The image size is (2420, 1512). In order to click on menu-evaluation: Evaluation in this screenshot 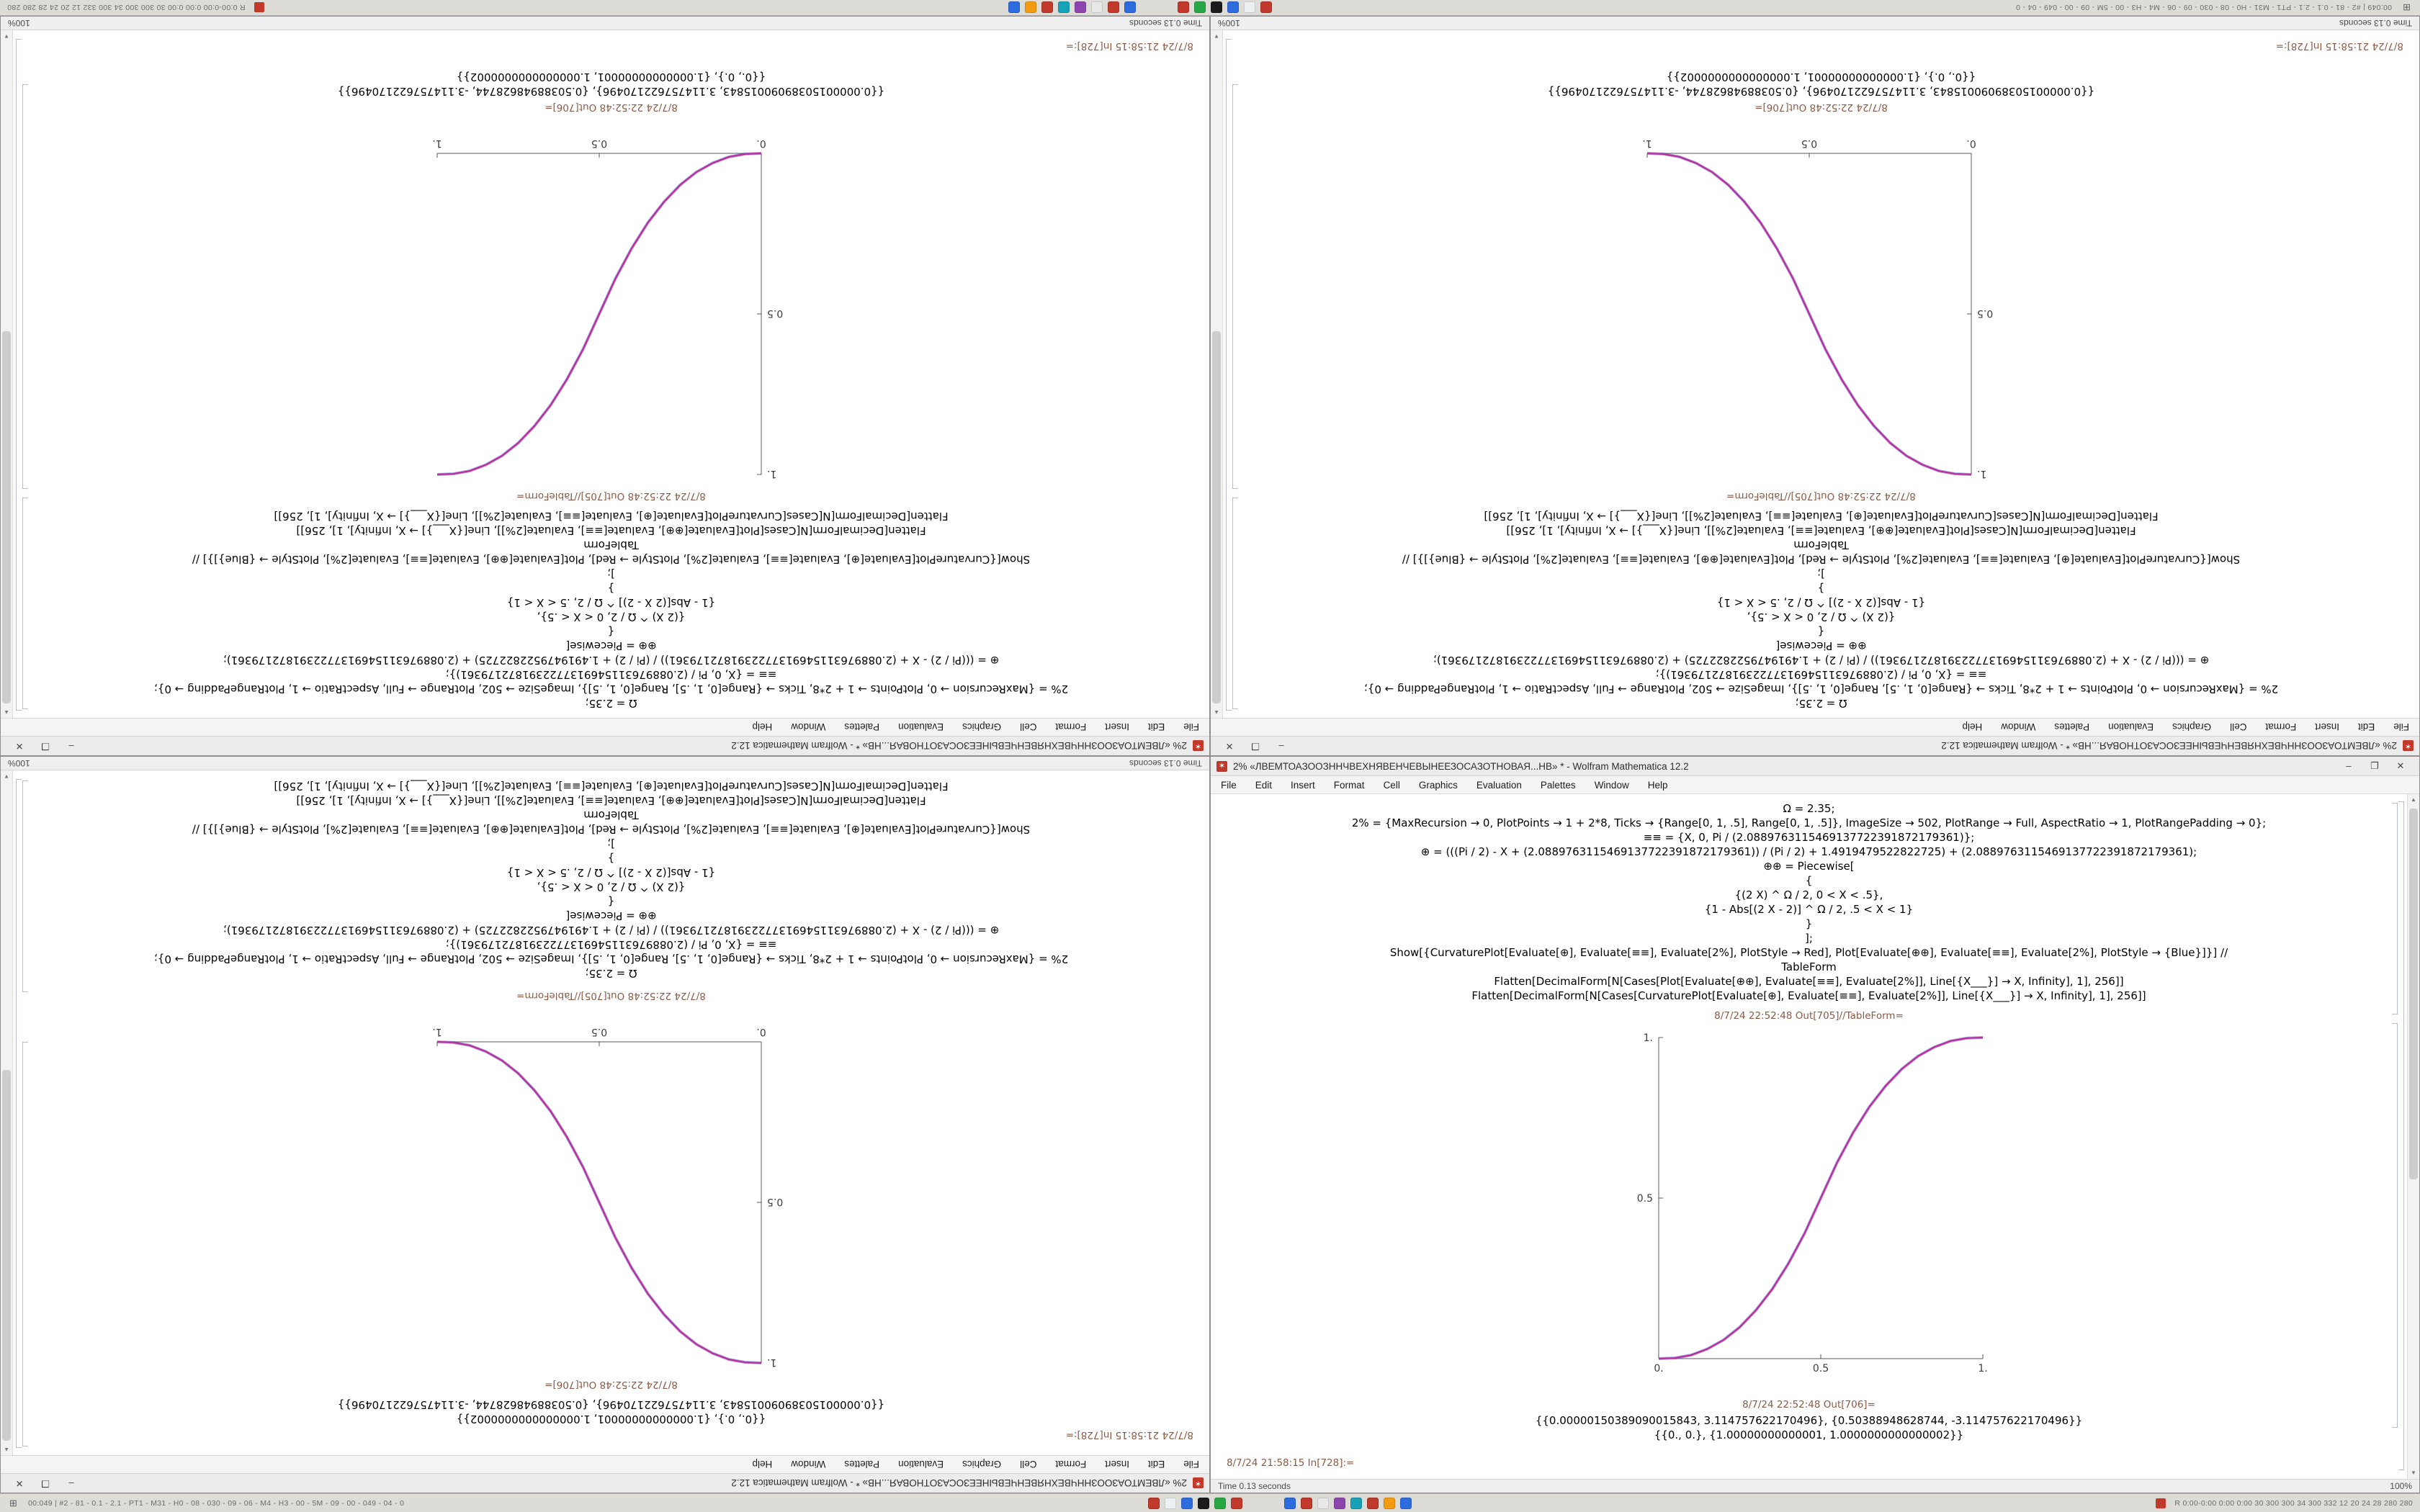, I will do `click(921, 727)`.